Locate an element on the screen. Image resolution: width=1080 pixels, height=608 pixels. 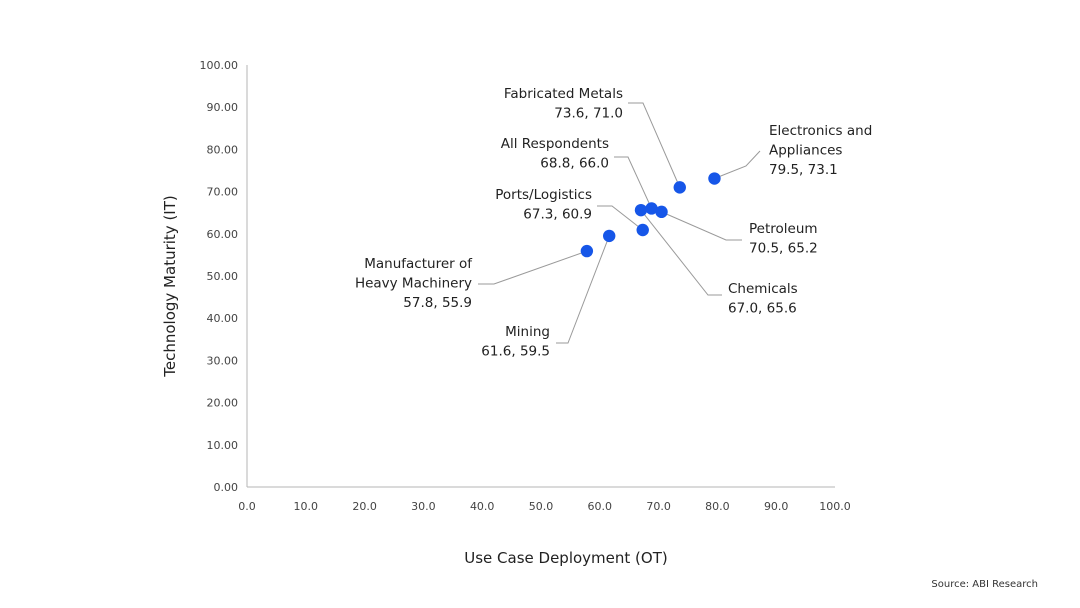
y-tick-label: 0.00 is located at coordinates (226, 487).